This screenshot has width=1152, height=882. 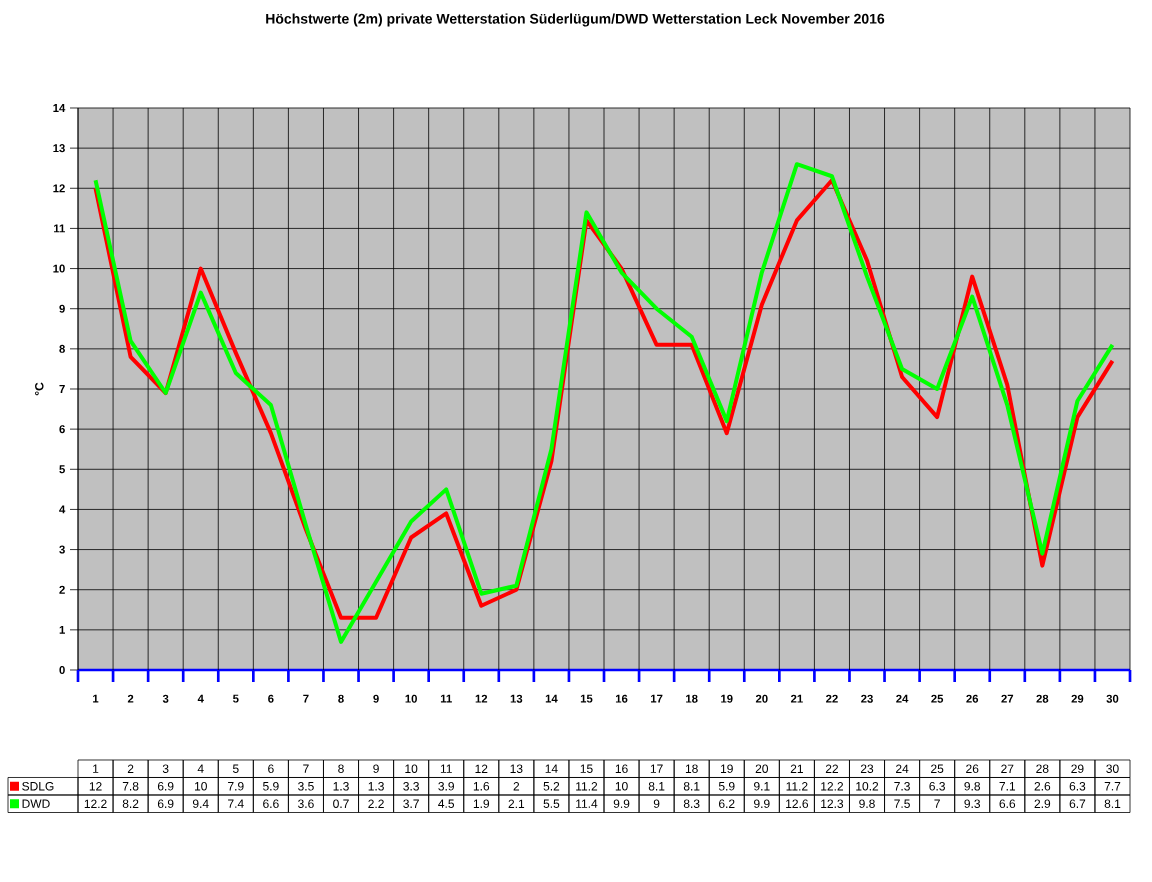 I want to click on data-label: 9, so click(x=656, y=803).